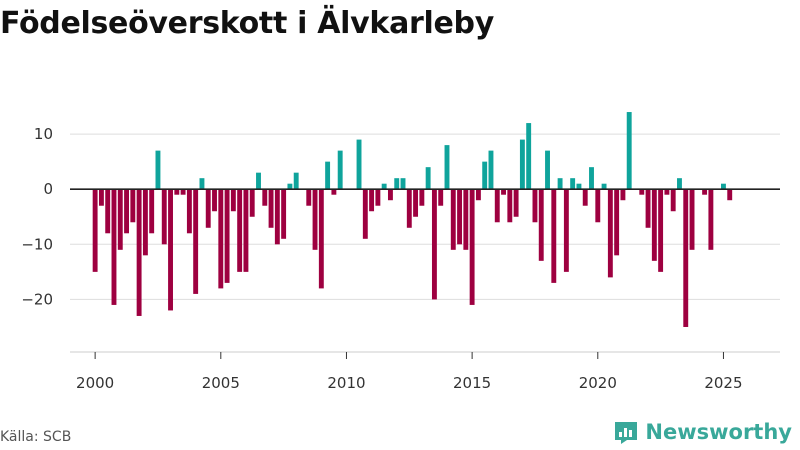 The image size is (800, 450). What do you see at coordinates (37, 244) in the screenshot?
I see `y-tick-label: −10` at bounding box center [37, 244].